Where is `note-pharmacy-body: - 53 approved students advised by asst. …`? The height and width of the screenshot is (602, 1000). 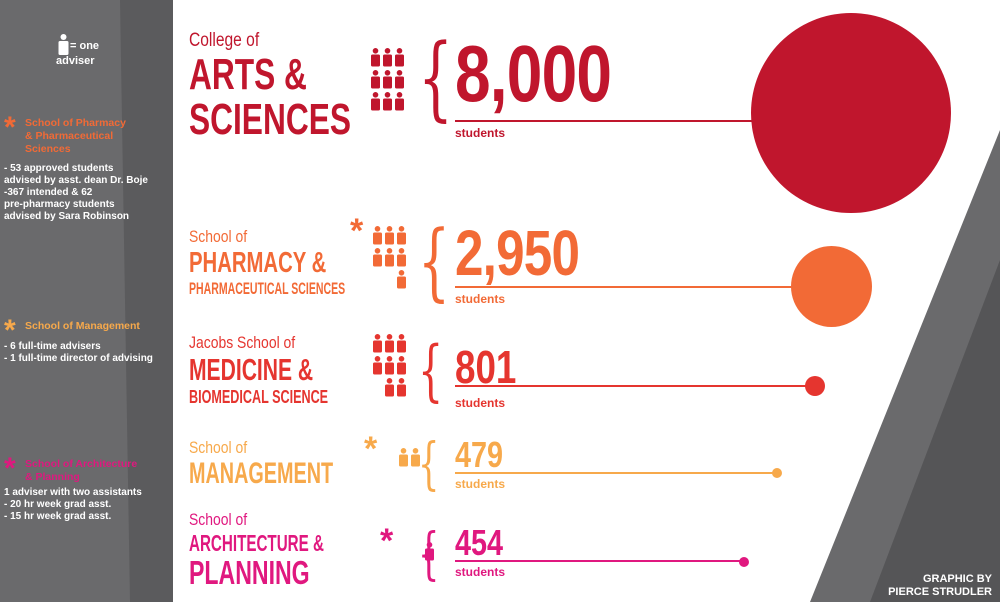
note-pharmacy-body: - 53 approved students advised by asst. … is located at coordinates (88, 193).